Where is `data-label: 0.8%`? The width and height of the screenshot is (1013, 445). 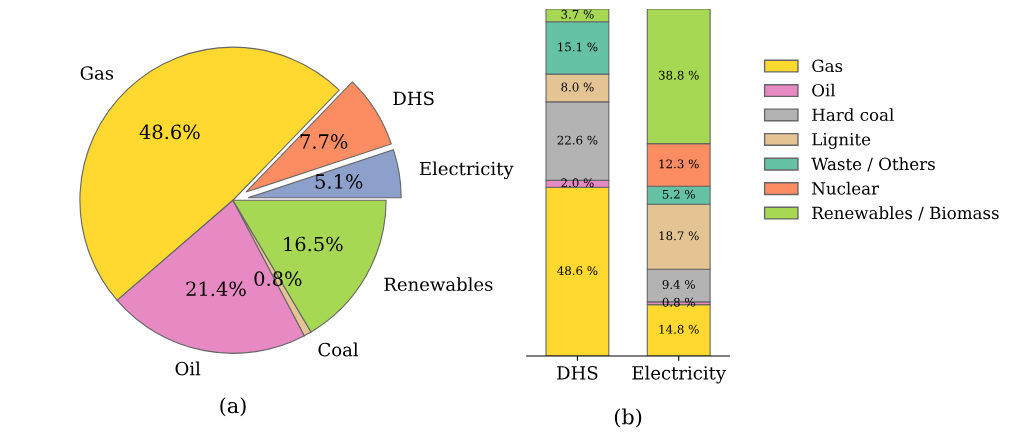
data-label: 0.8% is located at coordinates (278, 279).